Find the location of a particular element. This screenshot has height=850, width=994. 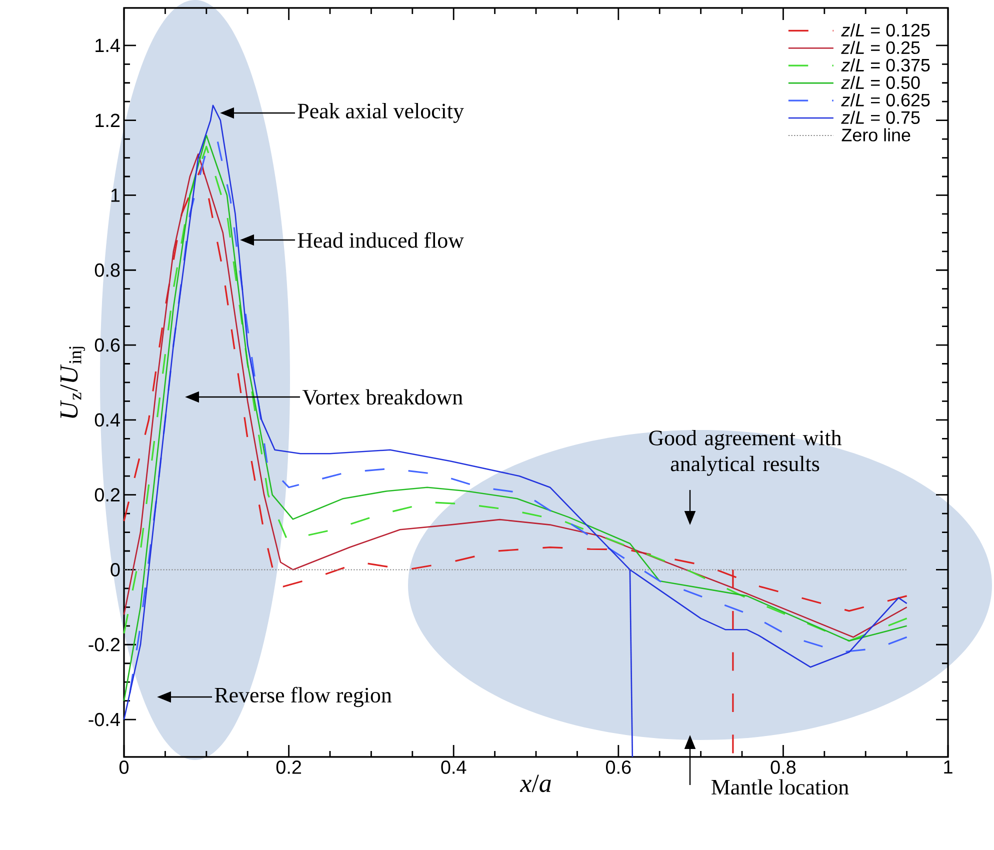

annotation: Good agreement with analytical results is located at coordinates (745, 453).